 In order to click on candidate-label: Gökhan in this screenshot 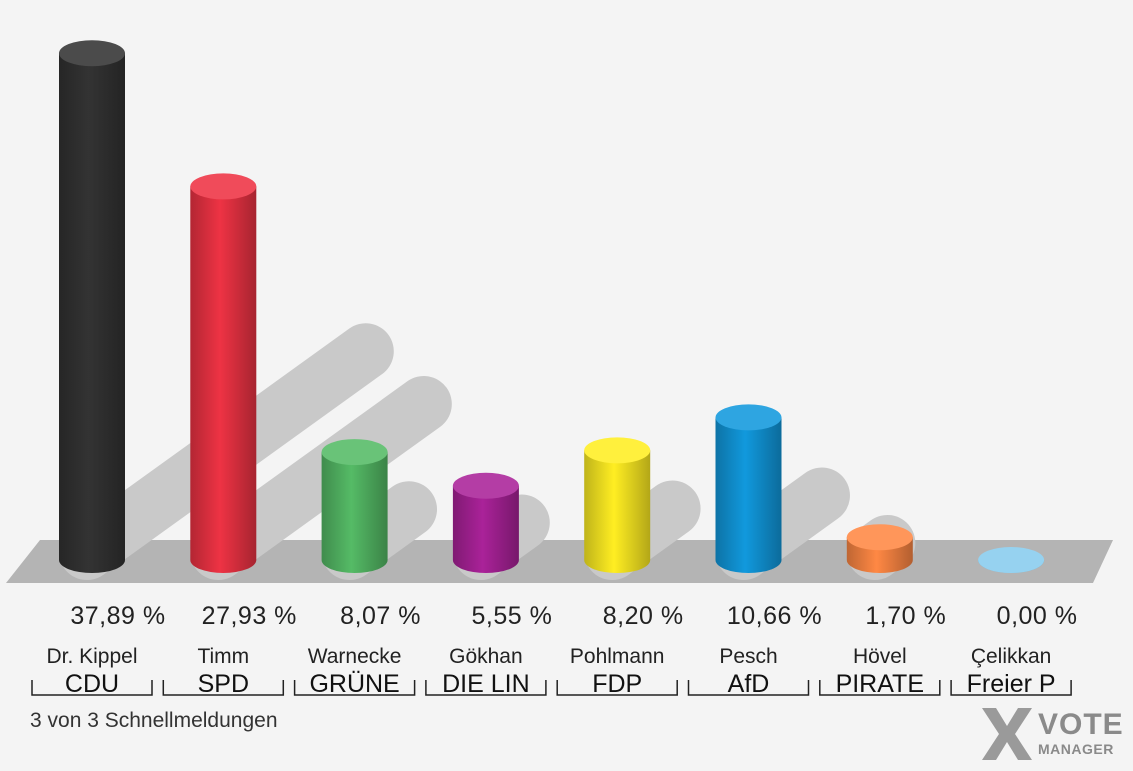, I will do `click(486, 656)`.